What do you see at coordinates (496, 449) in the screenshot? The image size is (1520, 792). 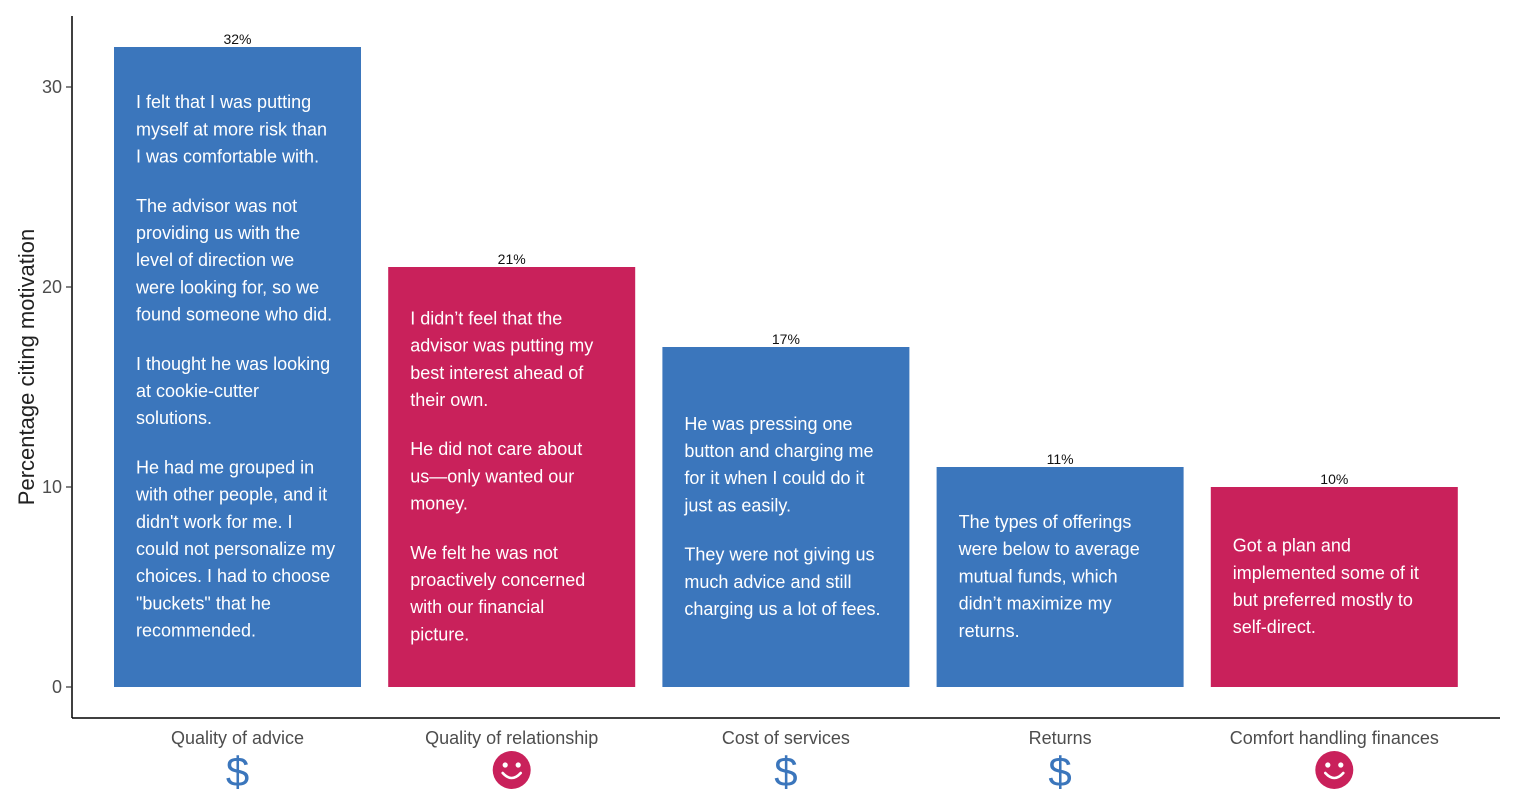 I see `quote-line: He did not care about` at bounding box center [496, 449].